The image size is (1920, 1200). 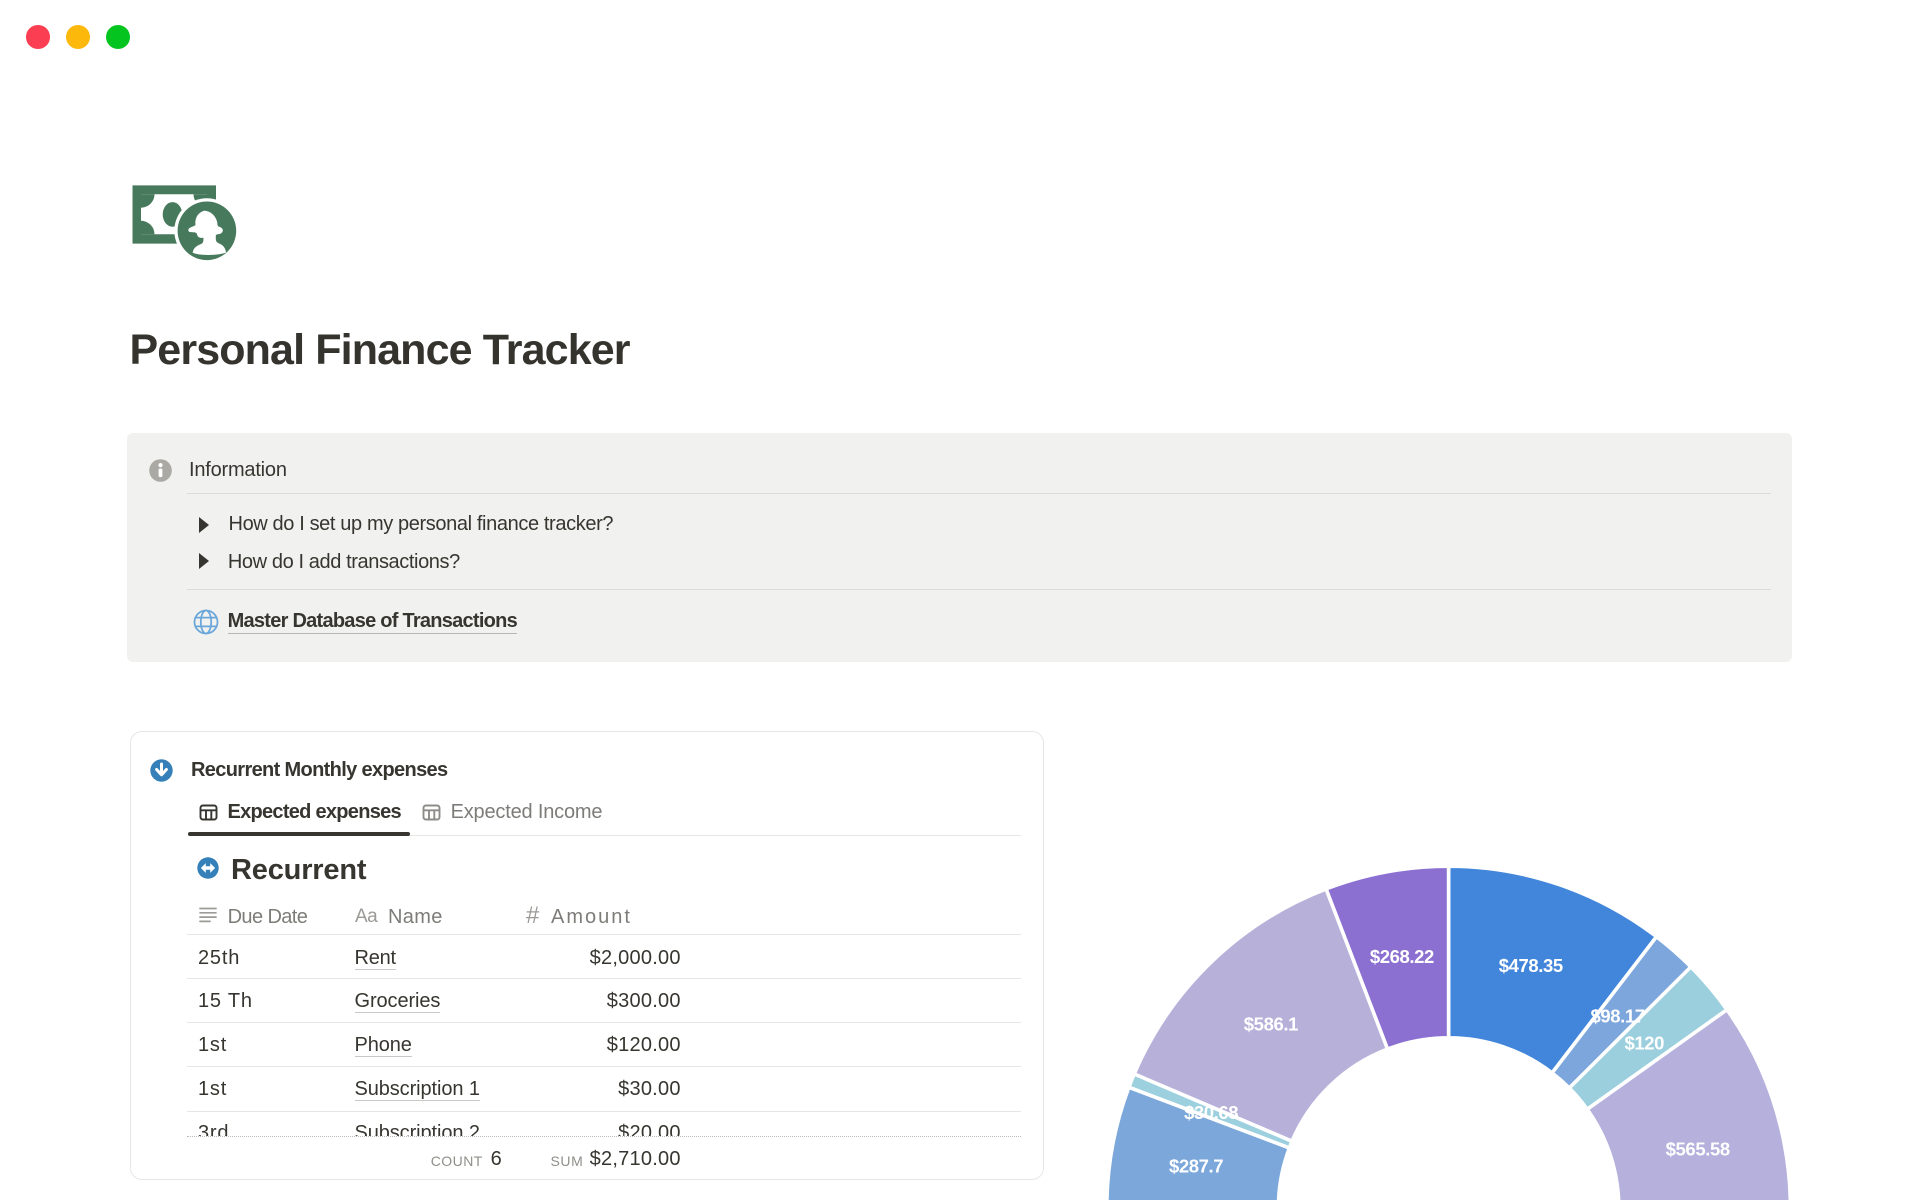 I want to click on svg-text: $287.7, so click(x=1196, y=1166).